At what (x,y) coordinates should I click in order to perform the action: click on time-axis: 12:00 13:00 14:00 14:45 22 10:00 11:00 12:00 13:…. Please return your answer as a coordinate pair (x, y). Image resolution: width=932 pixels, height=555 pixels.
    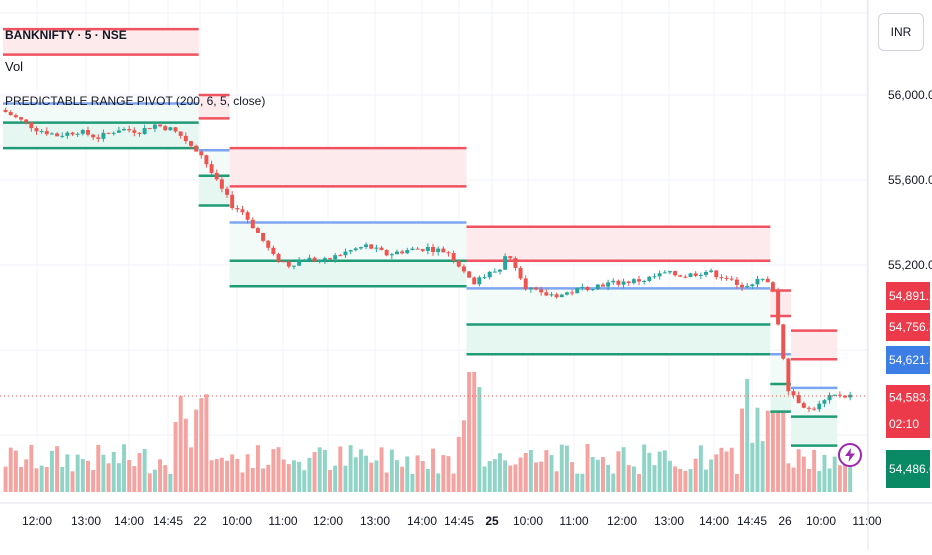
    Looking at the image, I should click on (466, 515).